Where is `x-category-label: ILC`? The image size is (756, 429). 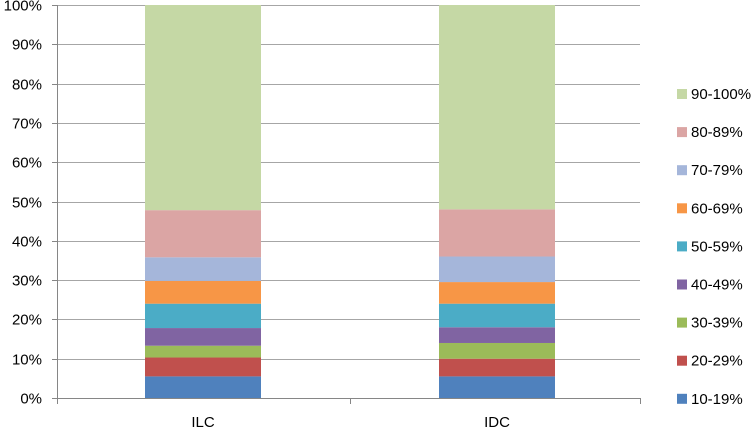 x-category-label: ILC is located at coordinates (203, 421).